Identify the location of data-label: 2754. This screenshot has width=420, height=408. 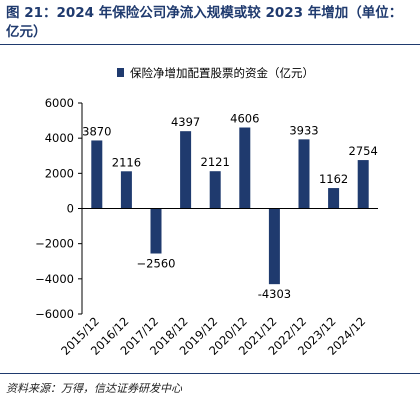
(363, 151).